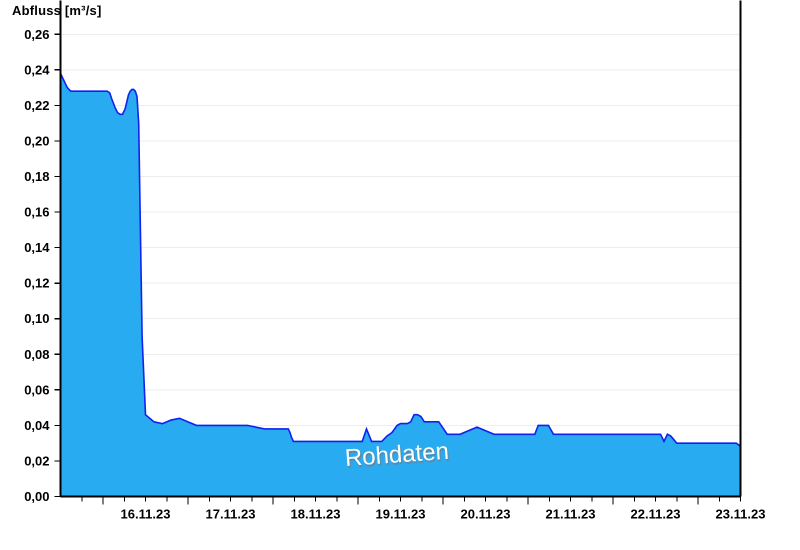 Image resolution: width=800 pixels, height=550 pixels. I want to click on svg-text: 0,14, so click(37, 247).